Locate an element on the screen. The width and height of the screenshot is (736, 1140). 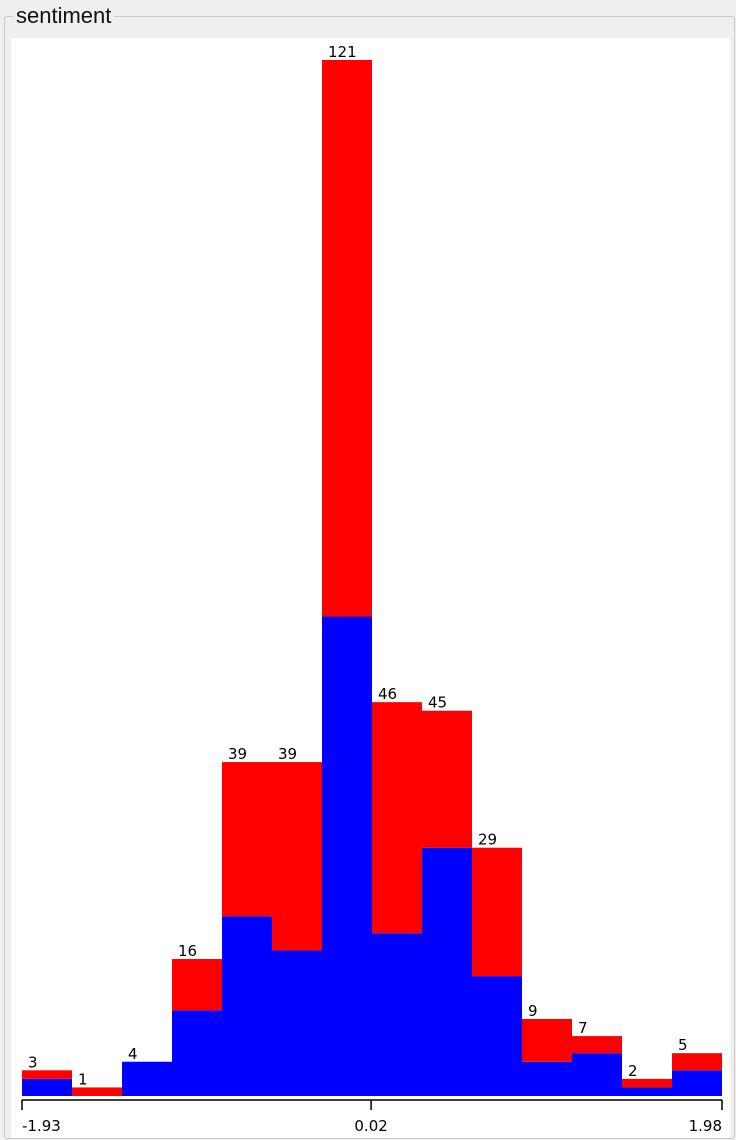
bar-label-bin-13: 2 is located at coordinates (633, 1071).